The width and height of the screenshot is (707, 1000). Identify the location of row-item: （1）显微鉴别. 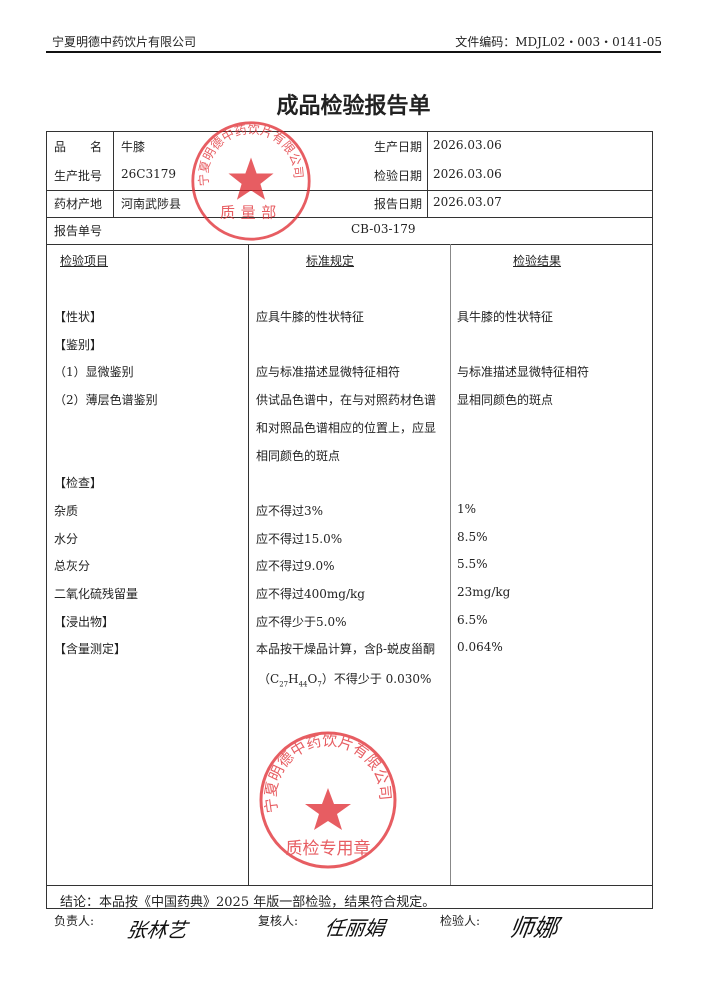
(94, 372).